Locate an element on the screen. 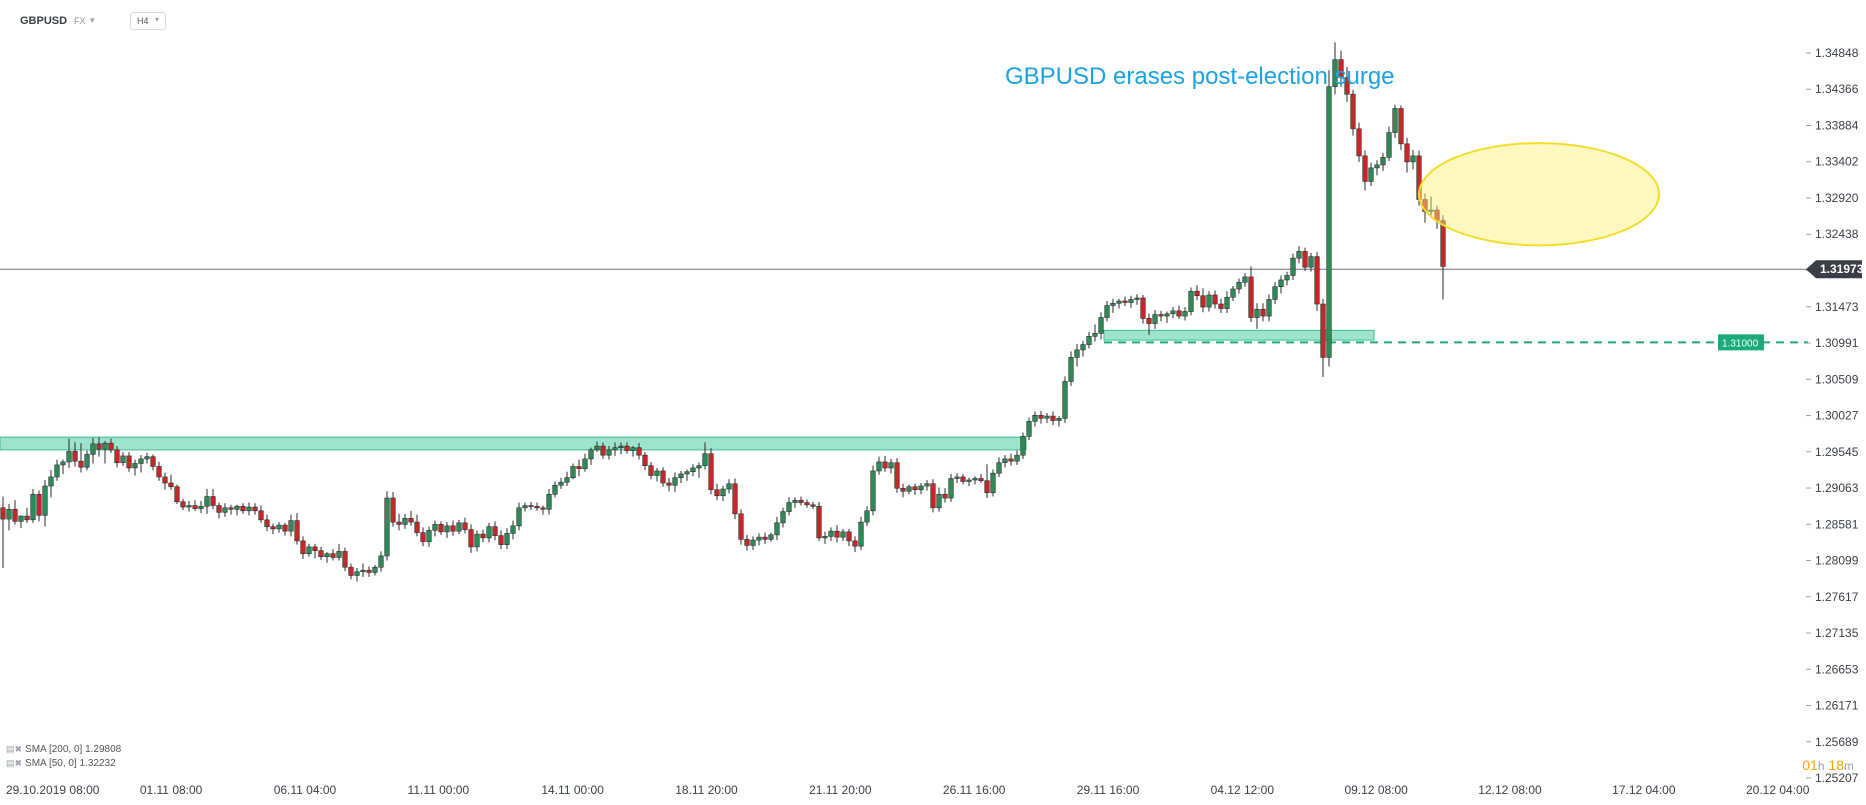 The width and height of the screenshot is (1866, 805). overlay is located at coordinates (1539, 194).